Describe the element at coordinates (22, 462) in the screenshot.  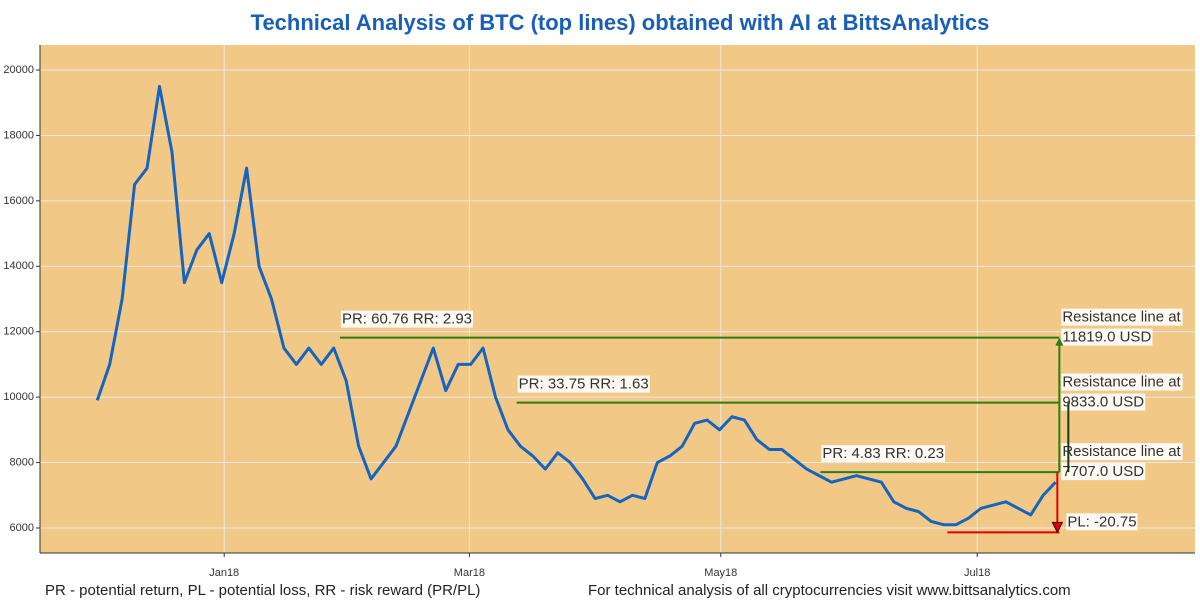
I see `y-tick-label: 8000` at that location.